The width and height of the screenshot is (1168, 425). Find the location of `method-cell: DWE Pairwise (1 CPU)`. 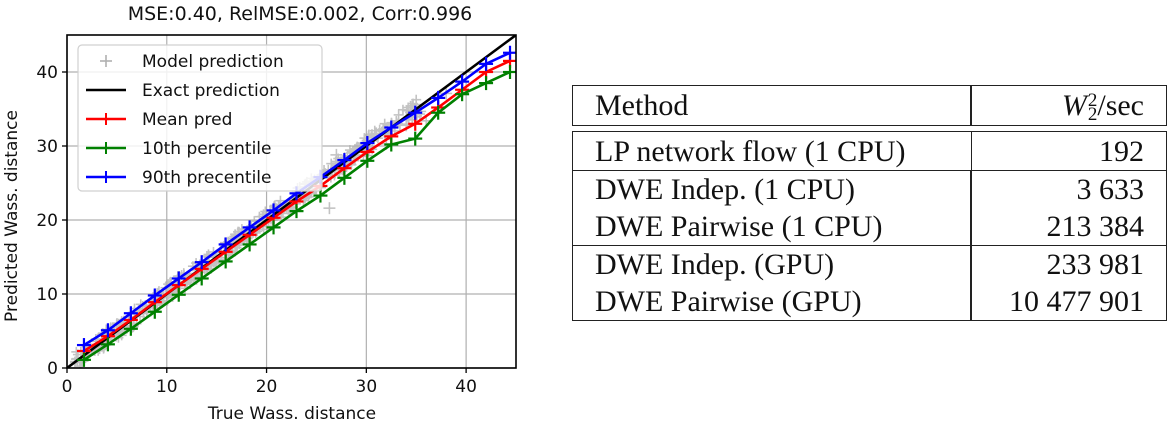

method-cell: DWE Pairwise (1 CPU) is located at coordinates (772, 227).